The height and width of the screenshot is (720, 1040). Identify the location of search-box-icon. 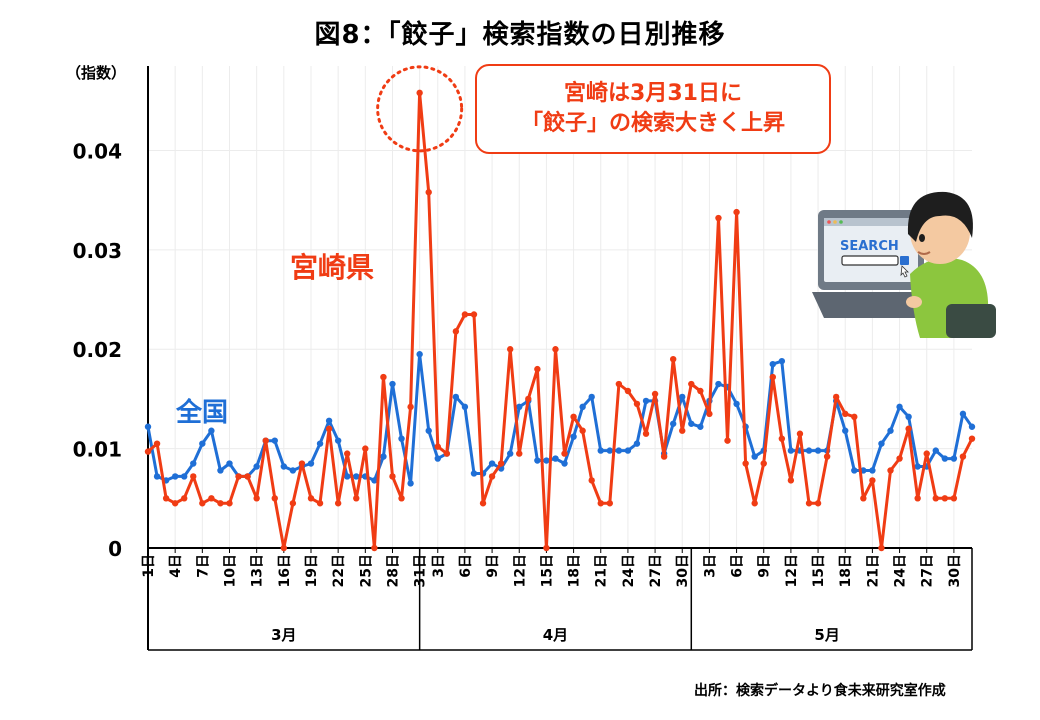
(870, 260).